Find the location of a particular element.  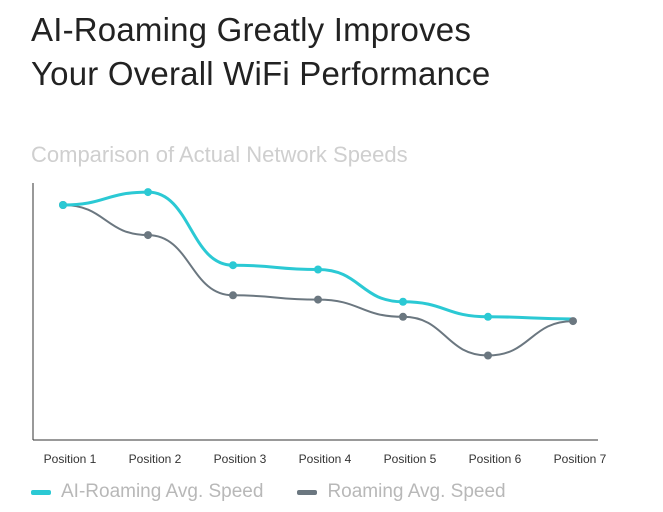

x-tick-label: Position 1 is located at coordinates (70, 459).